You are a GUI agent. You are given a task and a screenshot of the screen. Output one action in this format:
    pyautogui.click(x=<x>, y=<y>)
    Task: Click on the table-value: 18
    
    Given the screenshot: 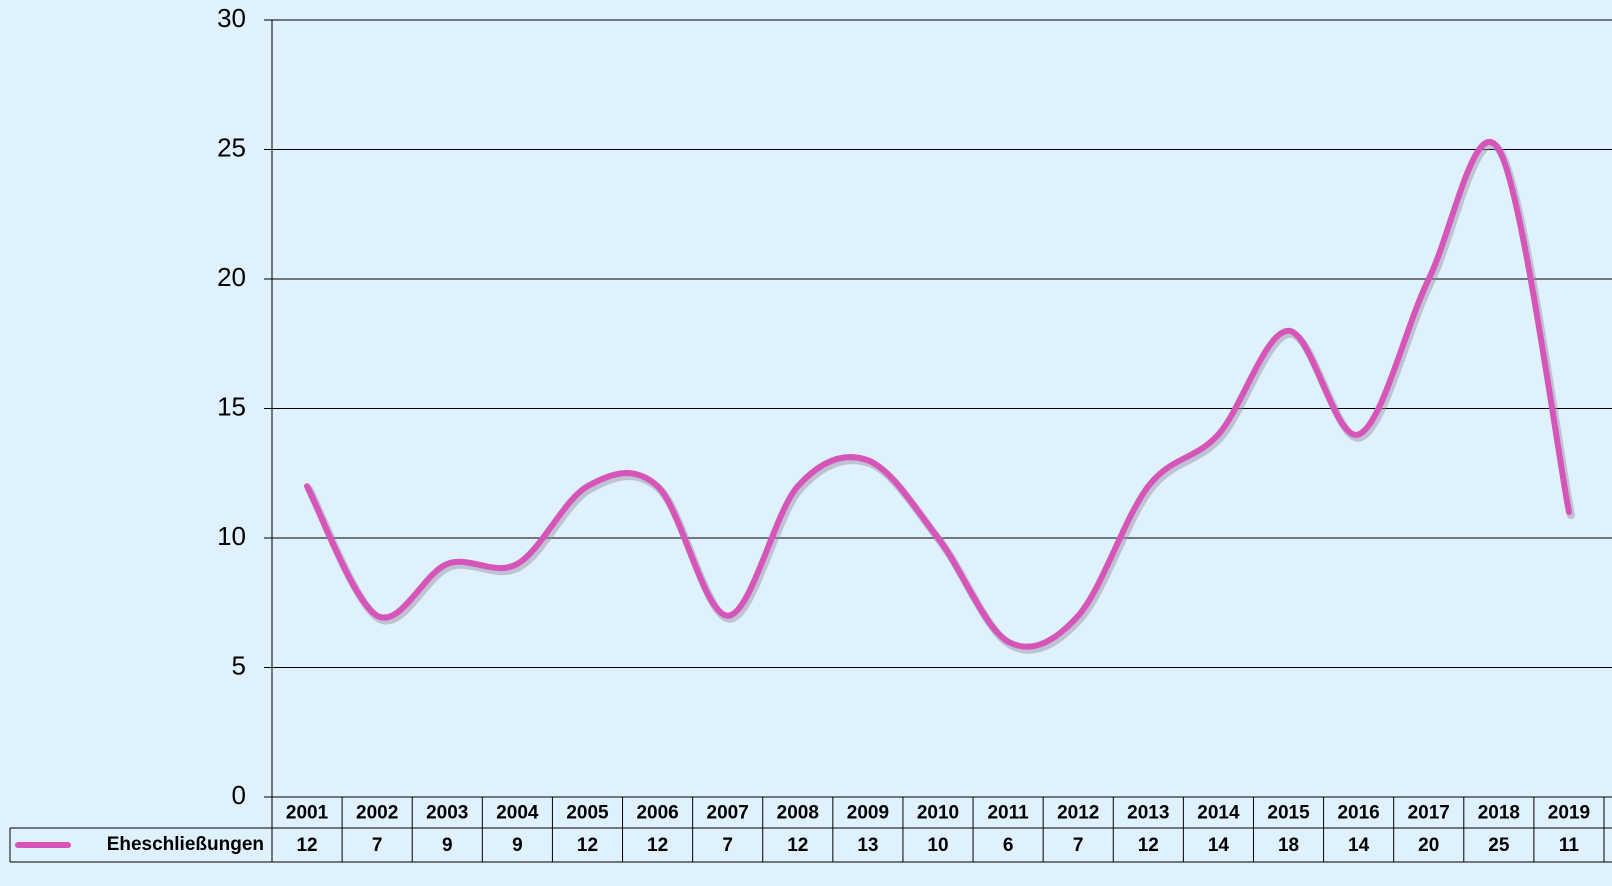 What is the action you would take?
    pyautogui.click(x=1288, y=845)
    